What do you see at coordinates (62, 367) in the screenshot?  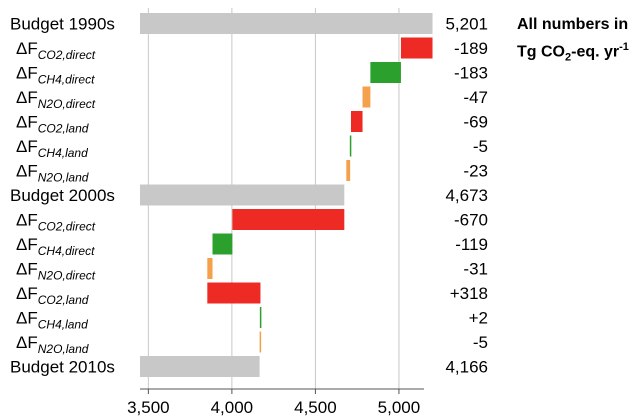 I see `budget-row-label: Budget 2010s` at bounding box center [62, 367].